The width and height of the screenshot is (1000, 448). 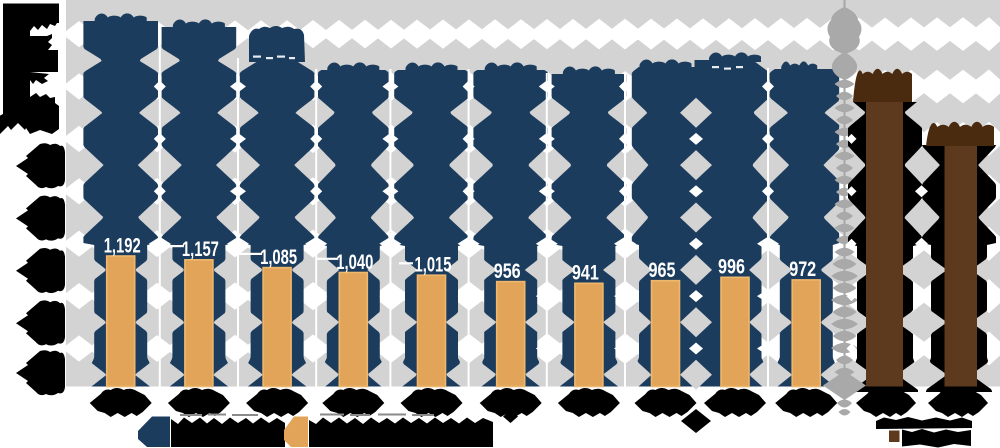 I want to click on svg-text: 1,015, so click(x=433, y=265).